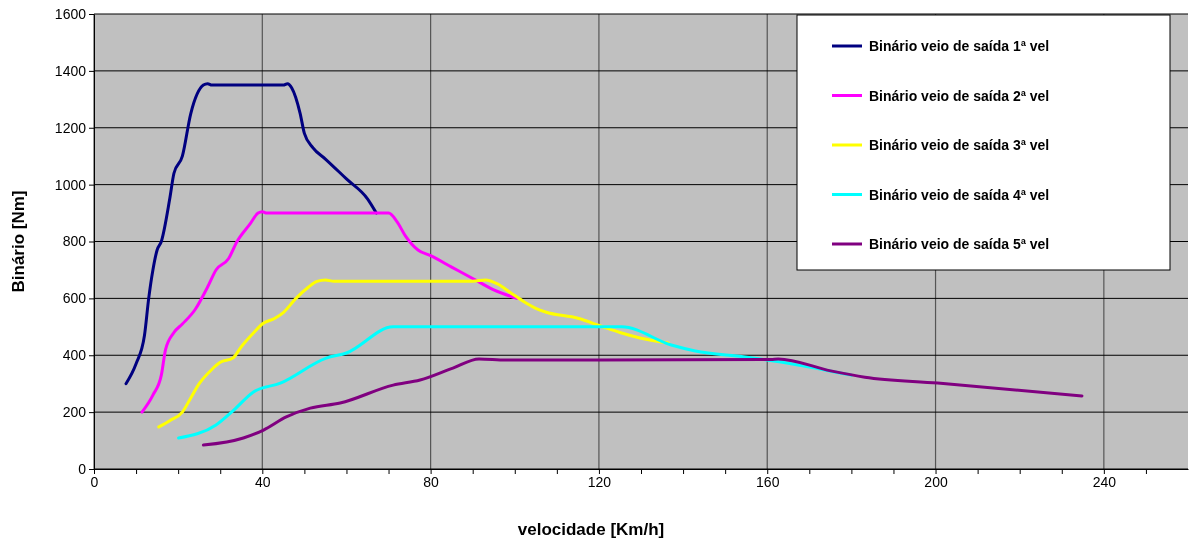  Describe the element at coordinates (599, 481) in the screenshot. I see `x-tick-label: 120` at that location.